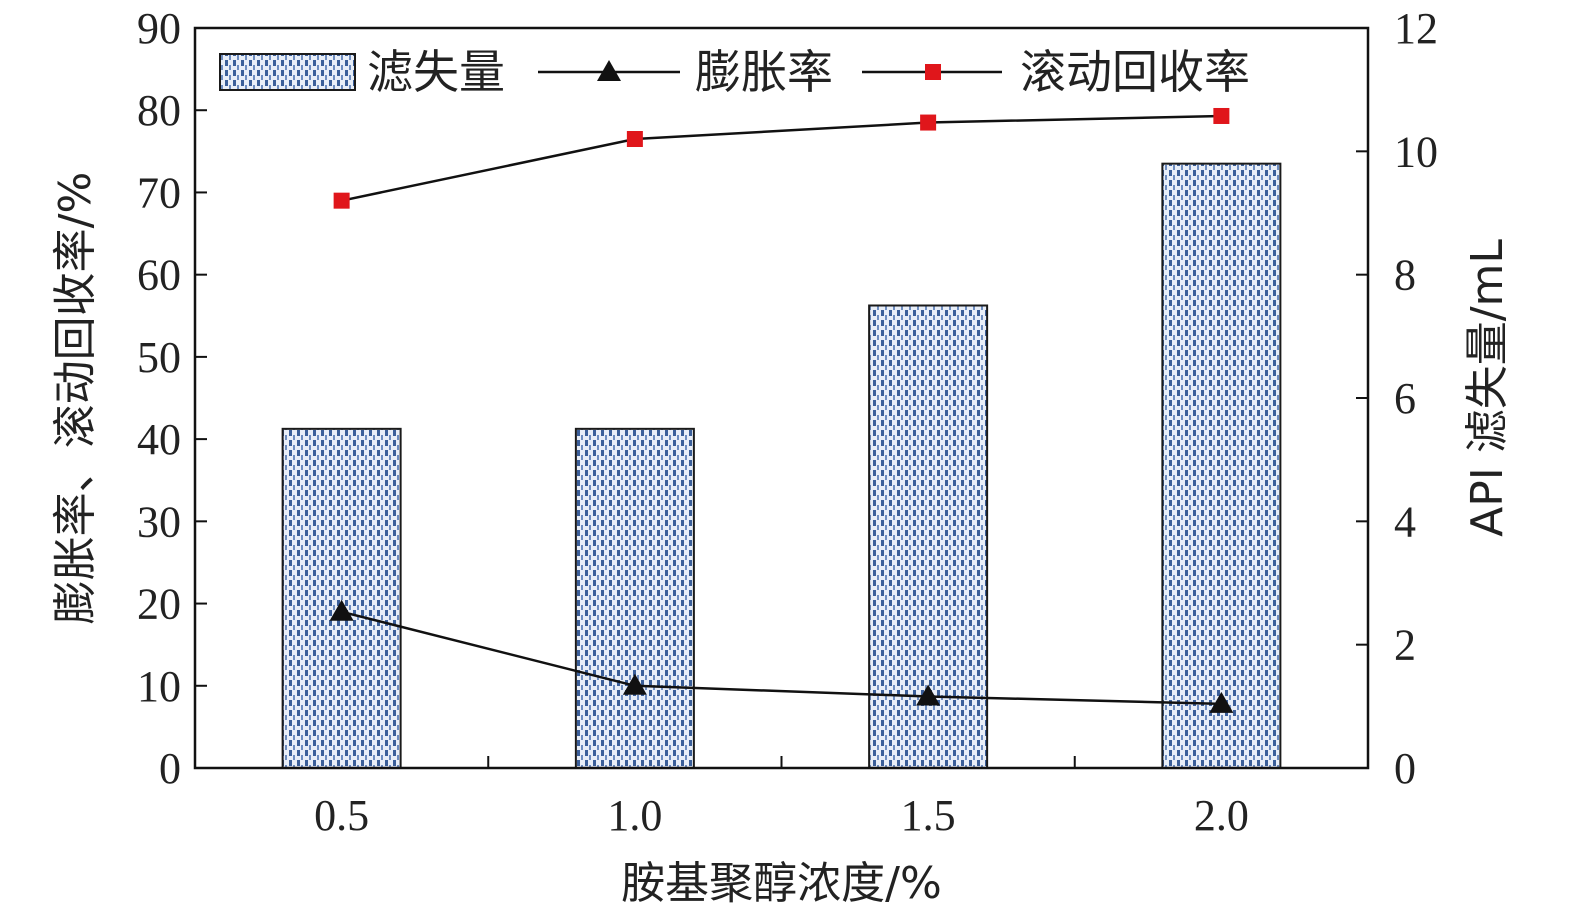  What do you see at coordinates (159, 604) in the screenshot?
I see `y-left-tick-label: 20` at bounding box center [159, 604].